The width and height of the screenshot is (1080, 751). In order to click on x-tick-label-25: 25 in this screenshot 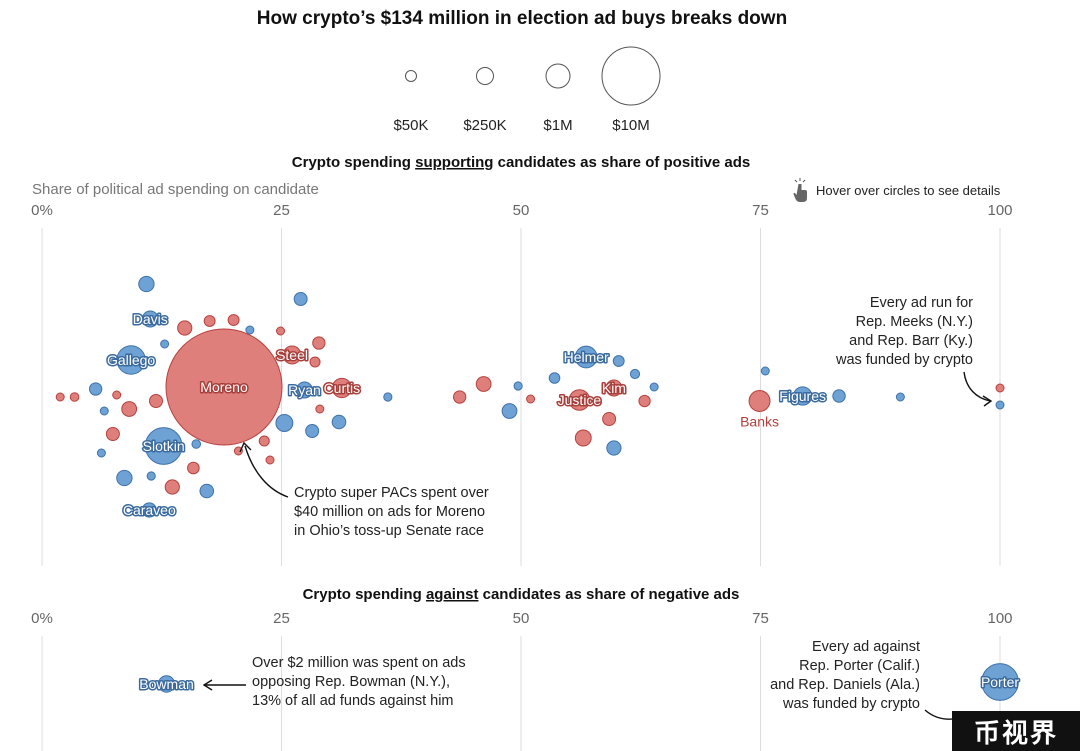, I will do `click(281, 210)`.